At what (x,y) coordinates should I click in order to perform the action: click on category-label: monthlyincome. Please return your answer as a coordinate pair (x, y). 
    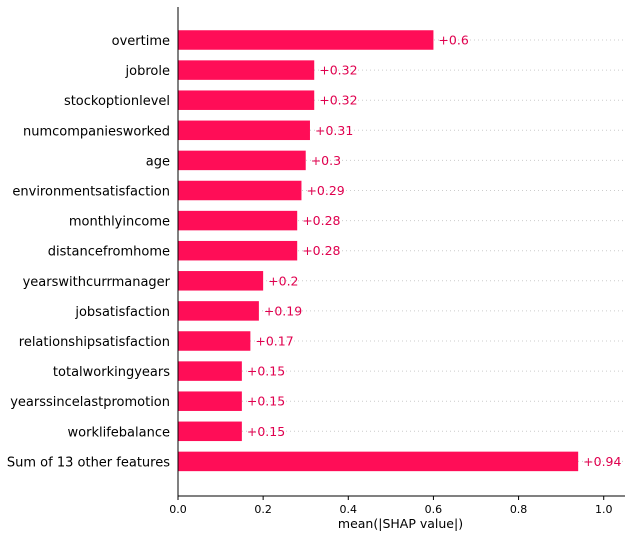
    Looking at the image, I should click on (119, 222).